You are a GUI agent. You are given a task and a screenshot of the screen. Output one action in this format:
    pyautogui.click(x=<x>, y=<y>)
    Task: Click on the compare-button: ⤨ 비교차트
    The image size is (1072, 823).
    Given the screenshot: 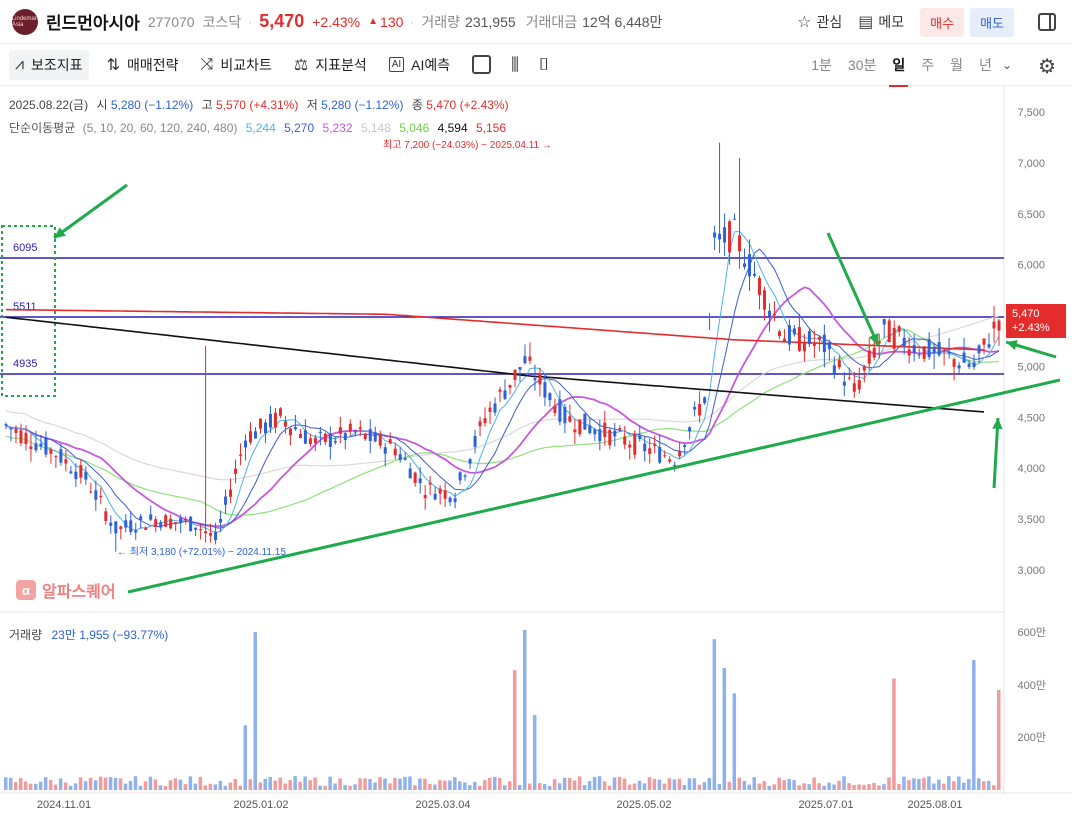 What is the action you would take?
    pyautogui.click(x=236, y=64)
    